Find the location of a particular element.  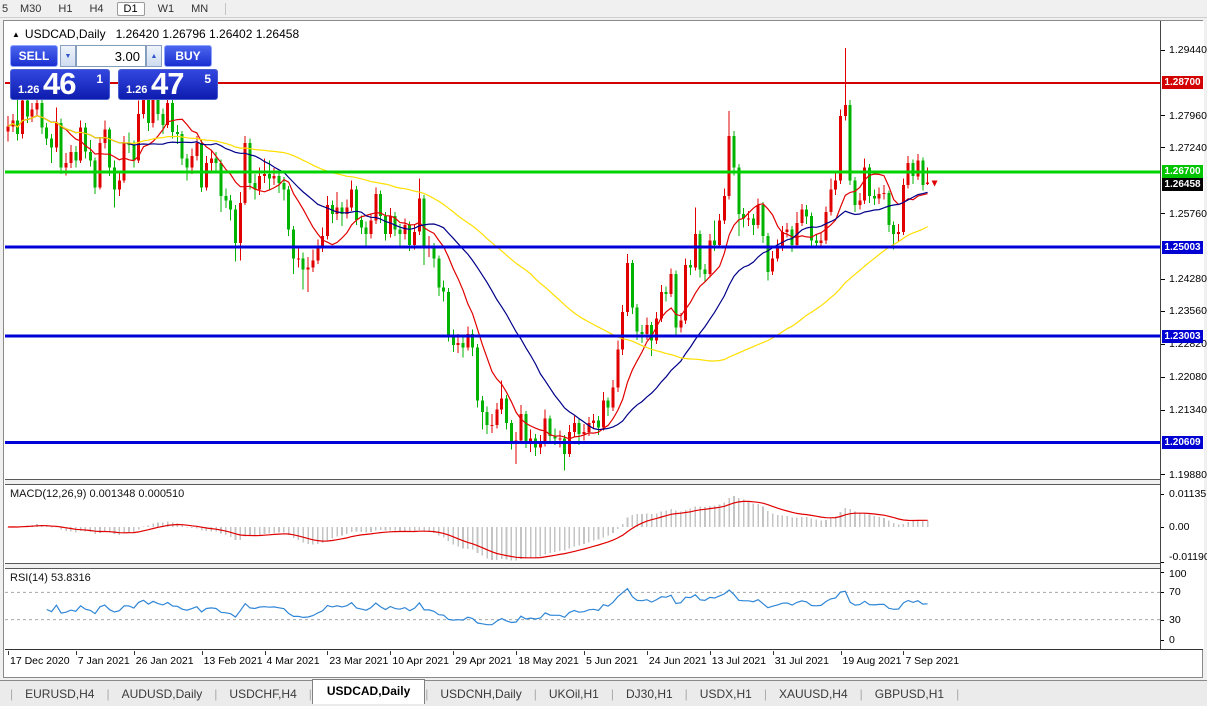

timeframe-button-m30: M30 is located at coordinates (31, 8).